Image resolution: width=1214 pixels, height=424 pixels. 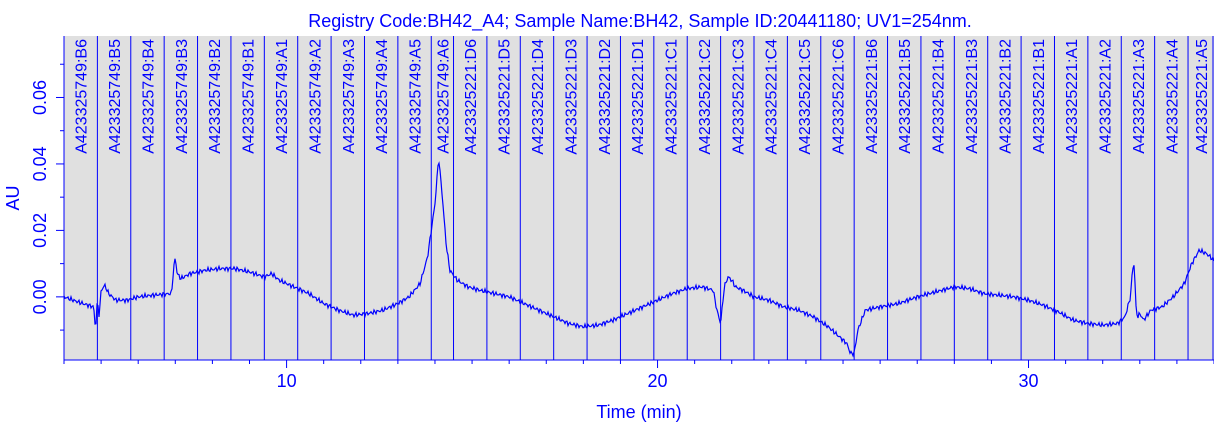 I want to click on fraction-label-13: A423325221:D5, so click(x=505, y=97).